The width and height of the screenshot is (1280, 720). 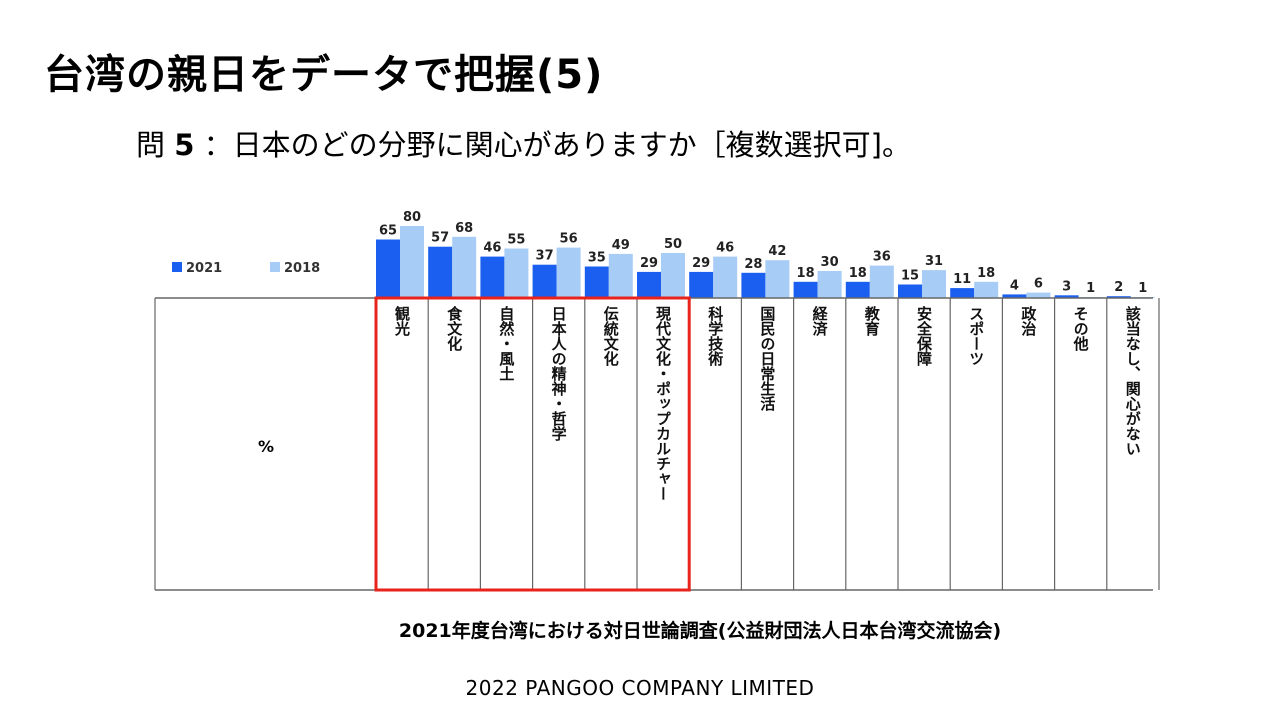 What do you see at coordinates (492, 248) in the screenshot?
I see `value-label-2021-3: 46` at bounding box center [492, 248].